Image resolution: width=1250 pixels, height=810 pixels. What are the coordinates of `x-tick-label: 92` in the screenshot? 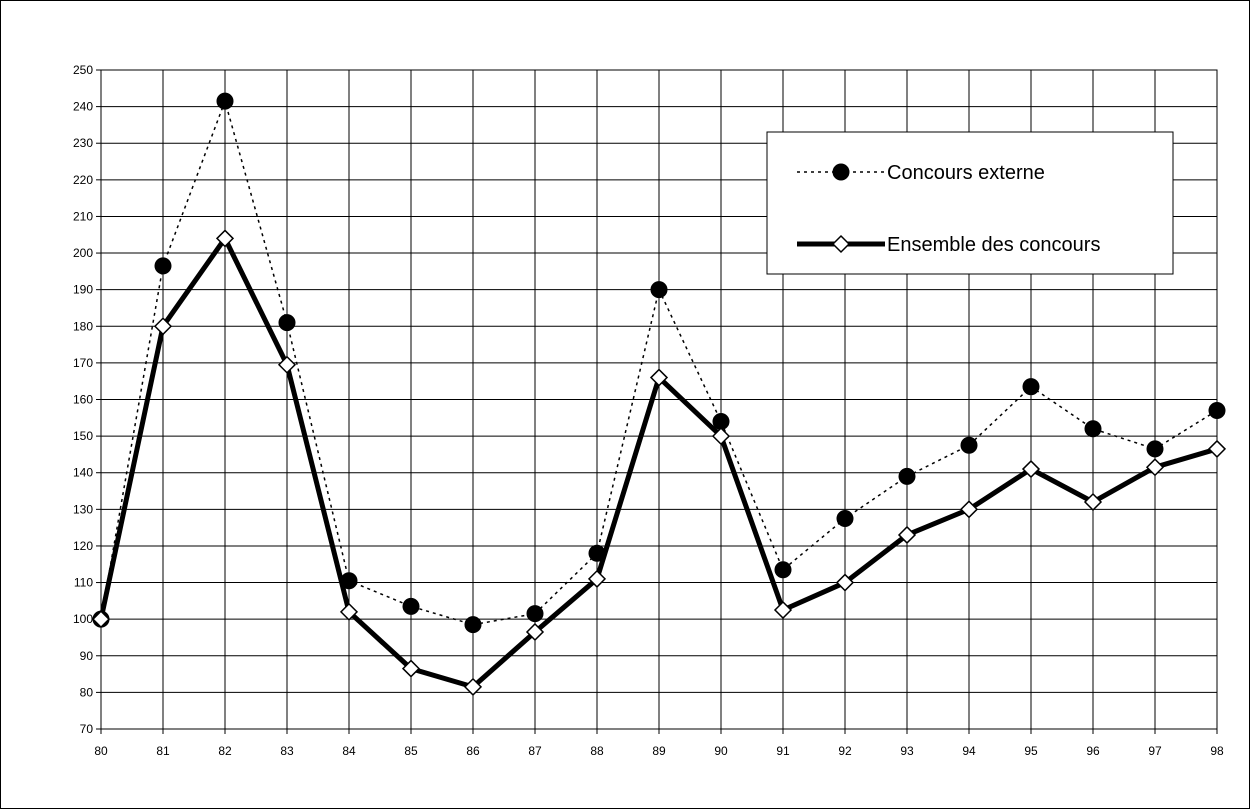 It's located at (845, 751).